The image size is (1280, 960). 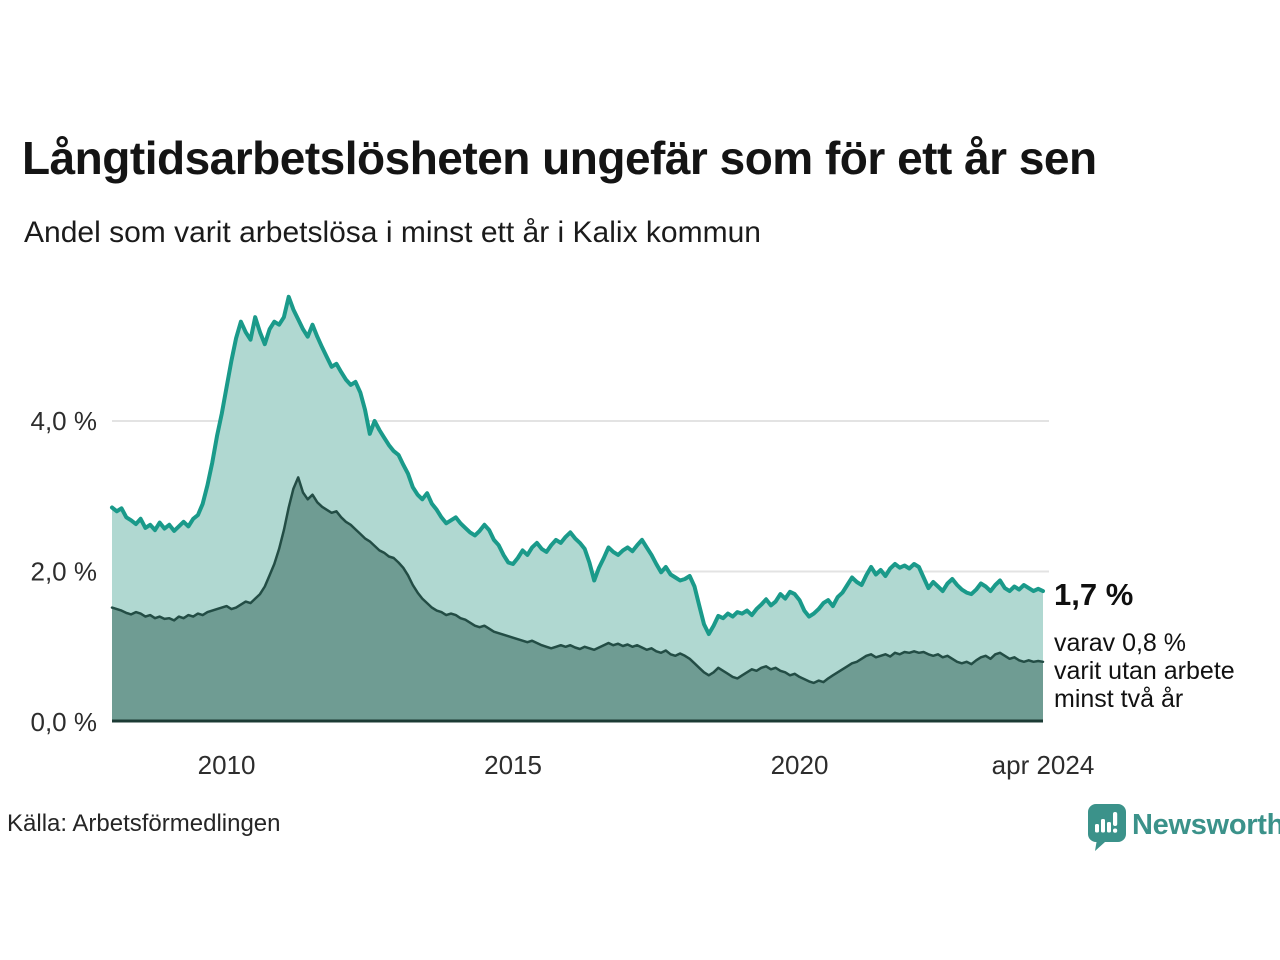 What do you see at coordinates (1107, 827) in the screenshot?
I see `newsworthy-logo-icon` at bounding box center [1107, 827].